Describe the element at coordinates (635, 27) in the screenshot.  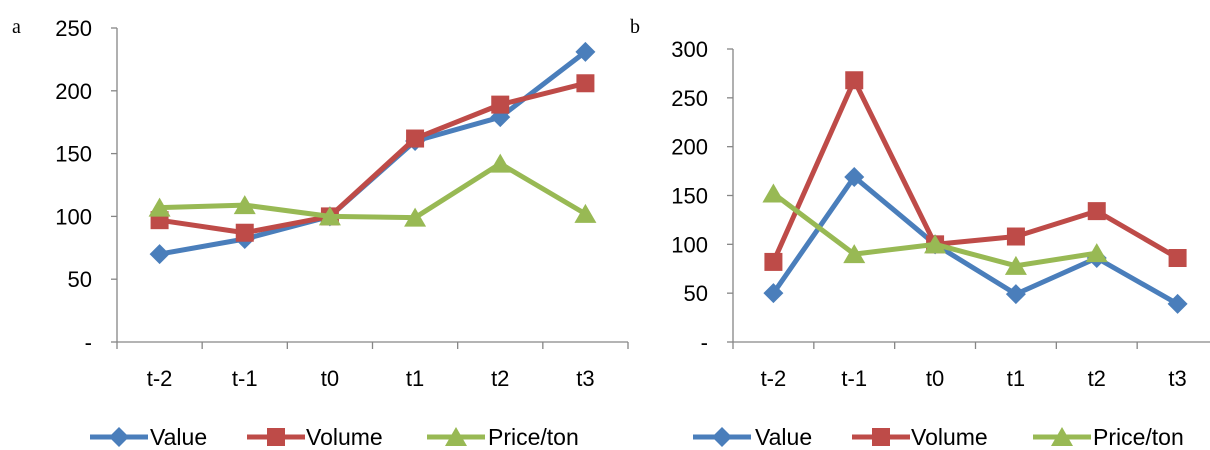
I see `panel-label: b` at that location.